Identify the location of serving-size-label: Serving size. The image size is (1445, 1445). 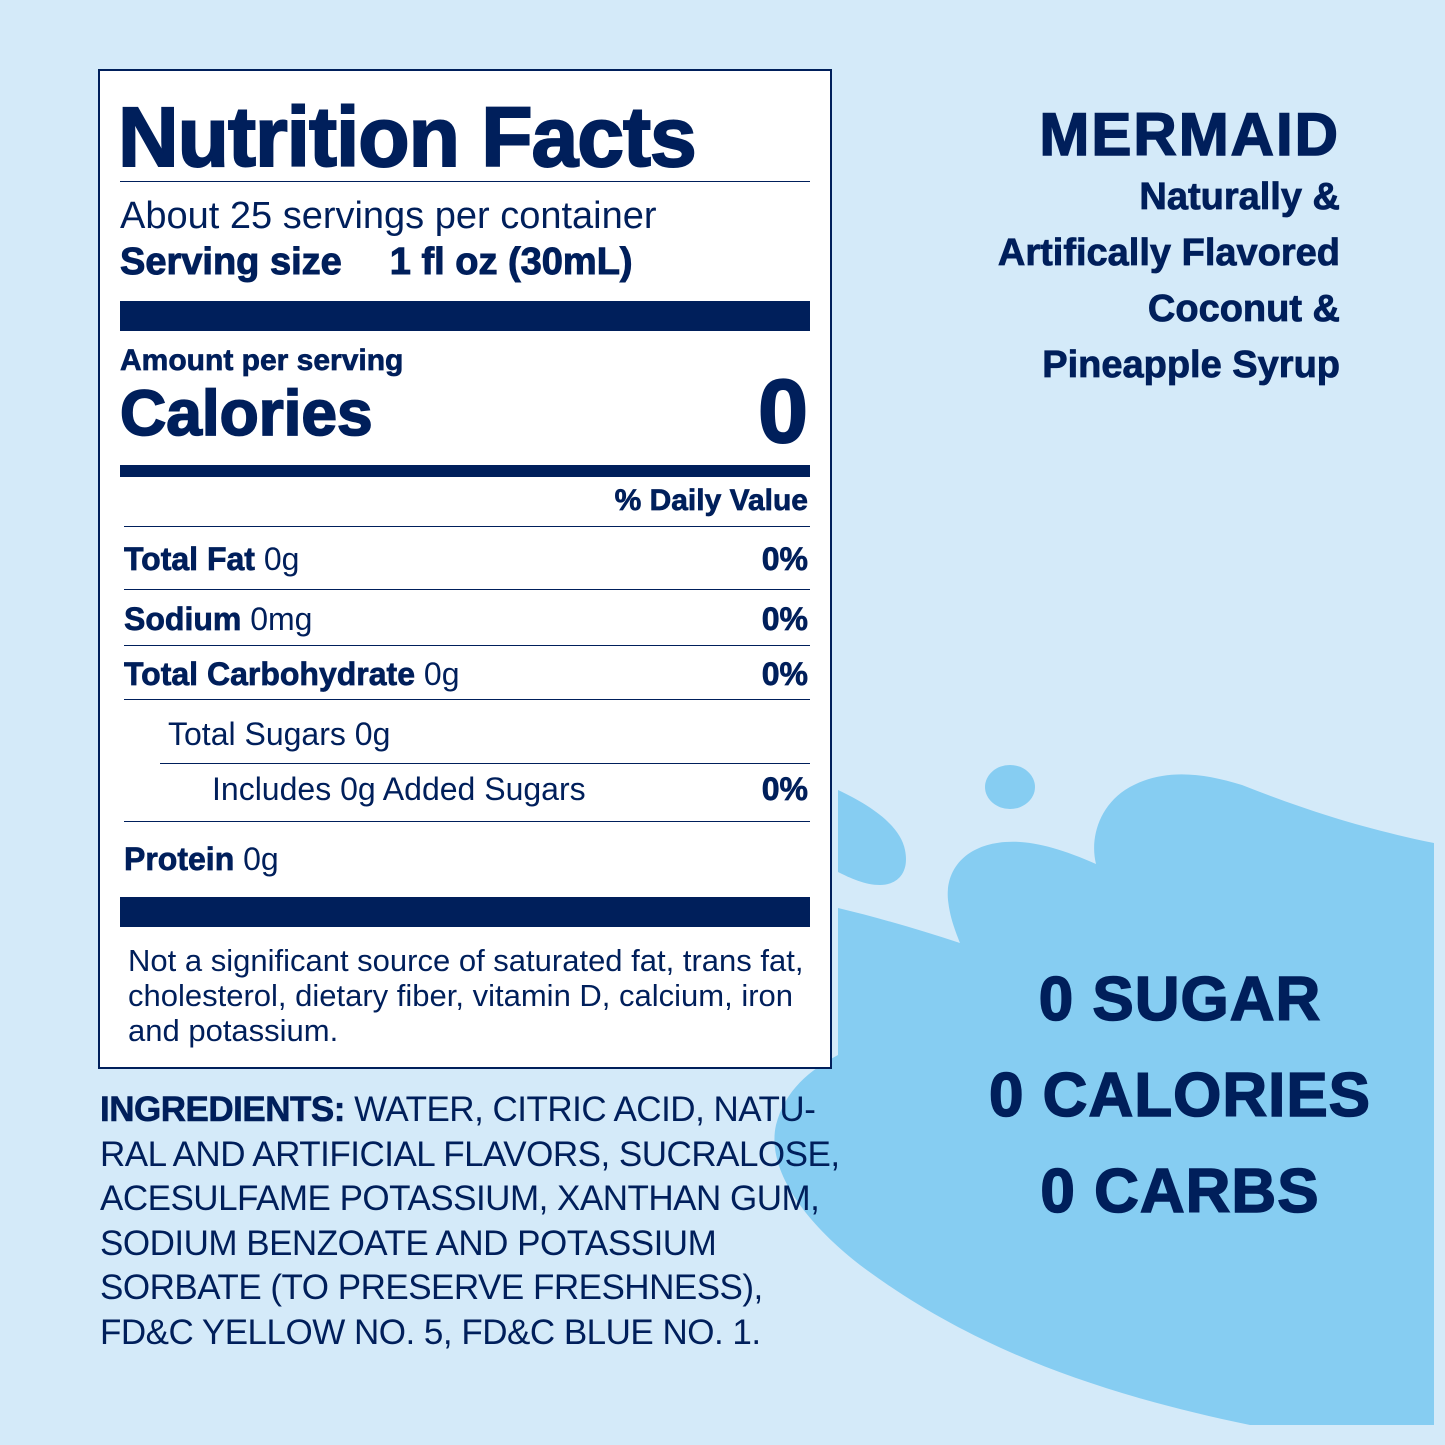
(231, 262).